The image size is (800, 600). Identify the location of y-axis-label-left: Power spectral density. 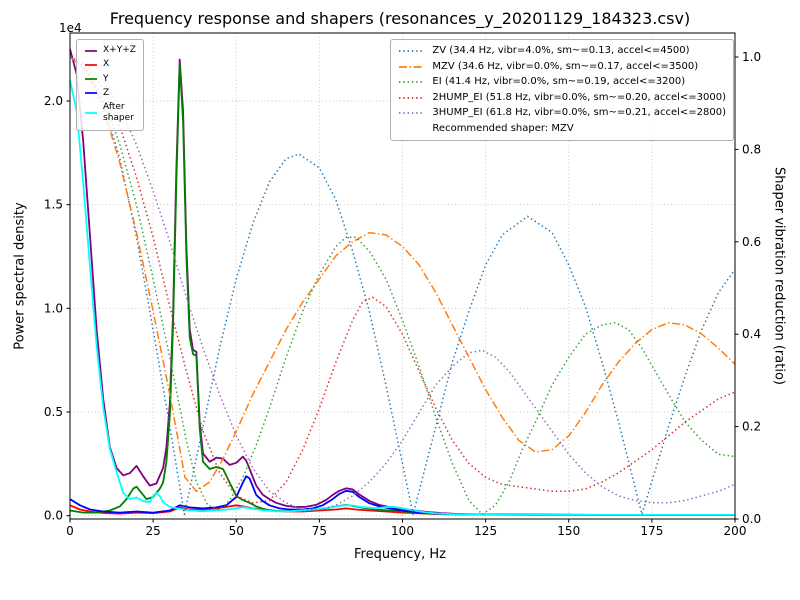
(20, 276).